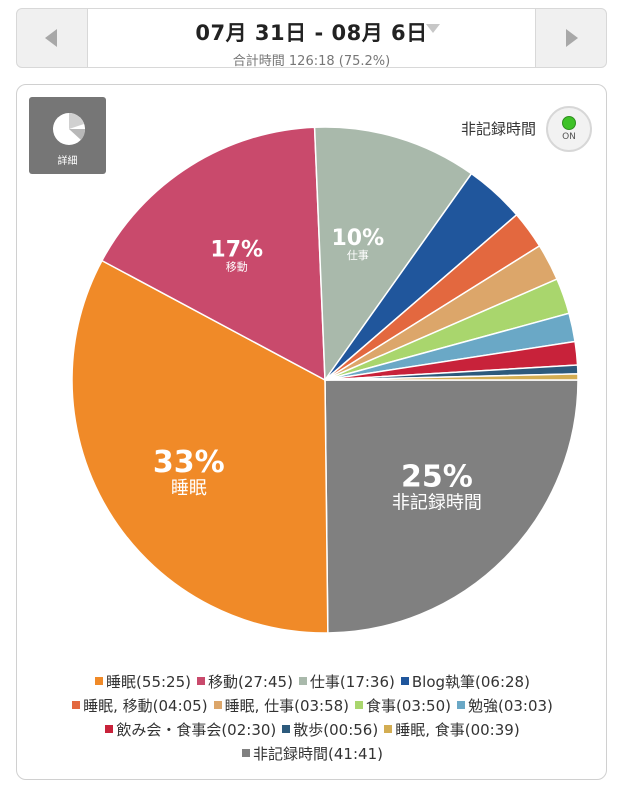  I want to click on legend-row: 非記録時間(41:41), so click(312, 754).